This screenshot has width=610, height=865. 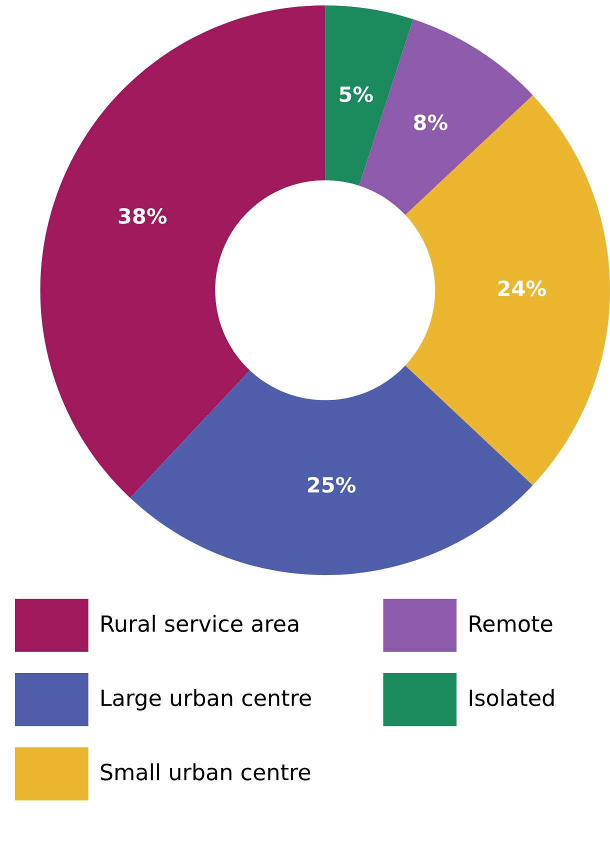 I want to click on data-label: 25%, so click(x=332, y=484).